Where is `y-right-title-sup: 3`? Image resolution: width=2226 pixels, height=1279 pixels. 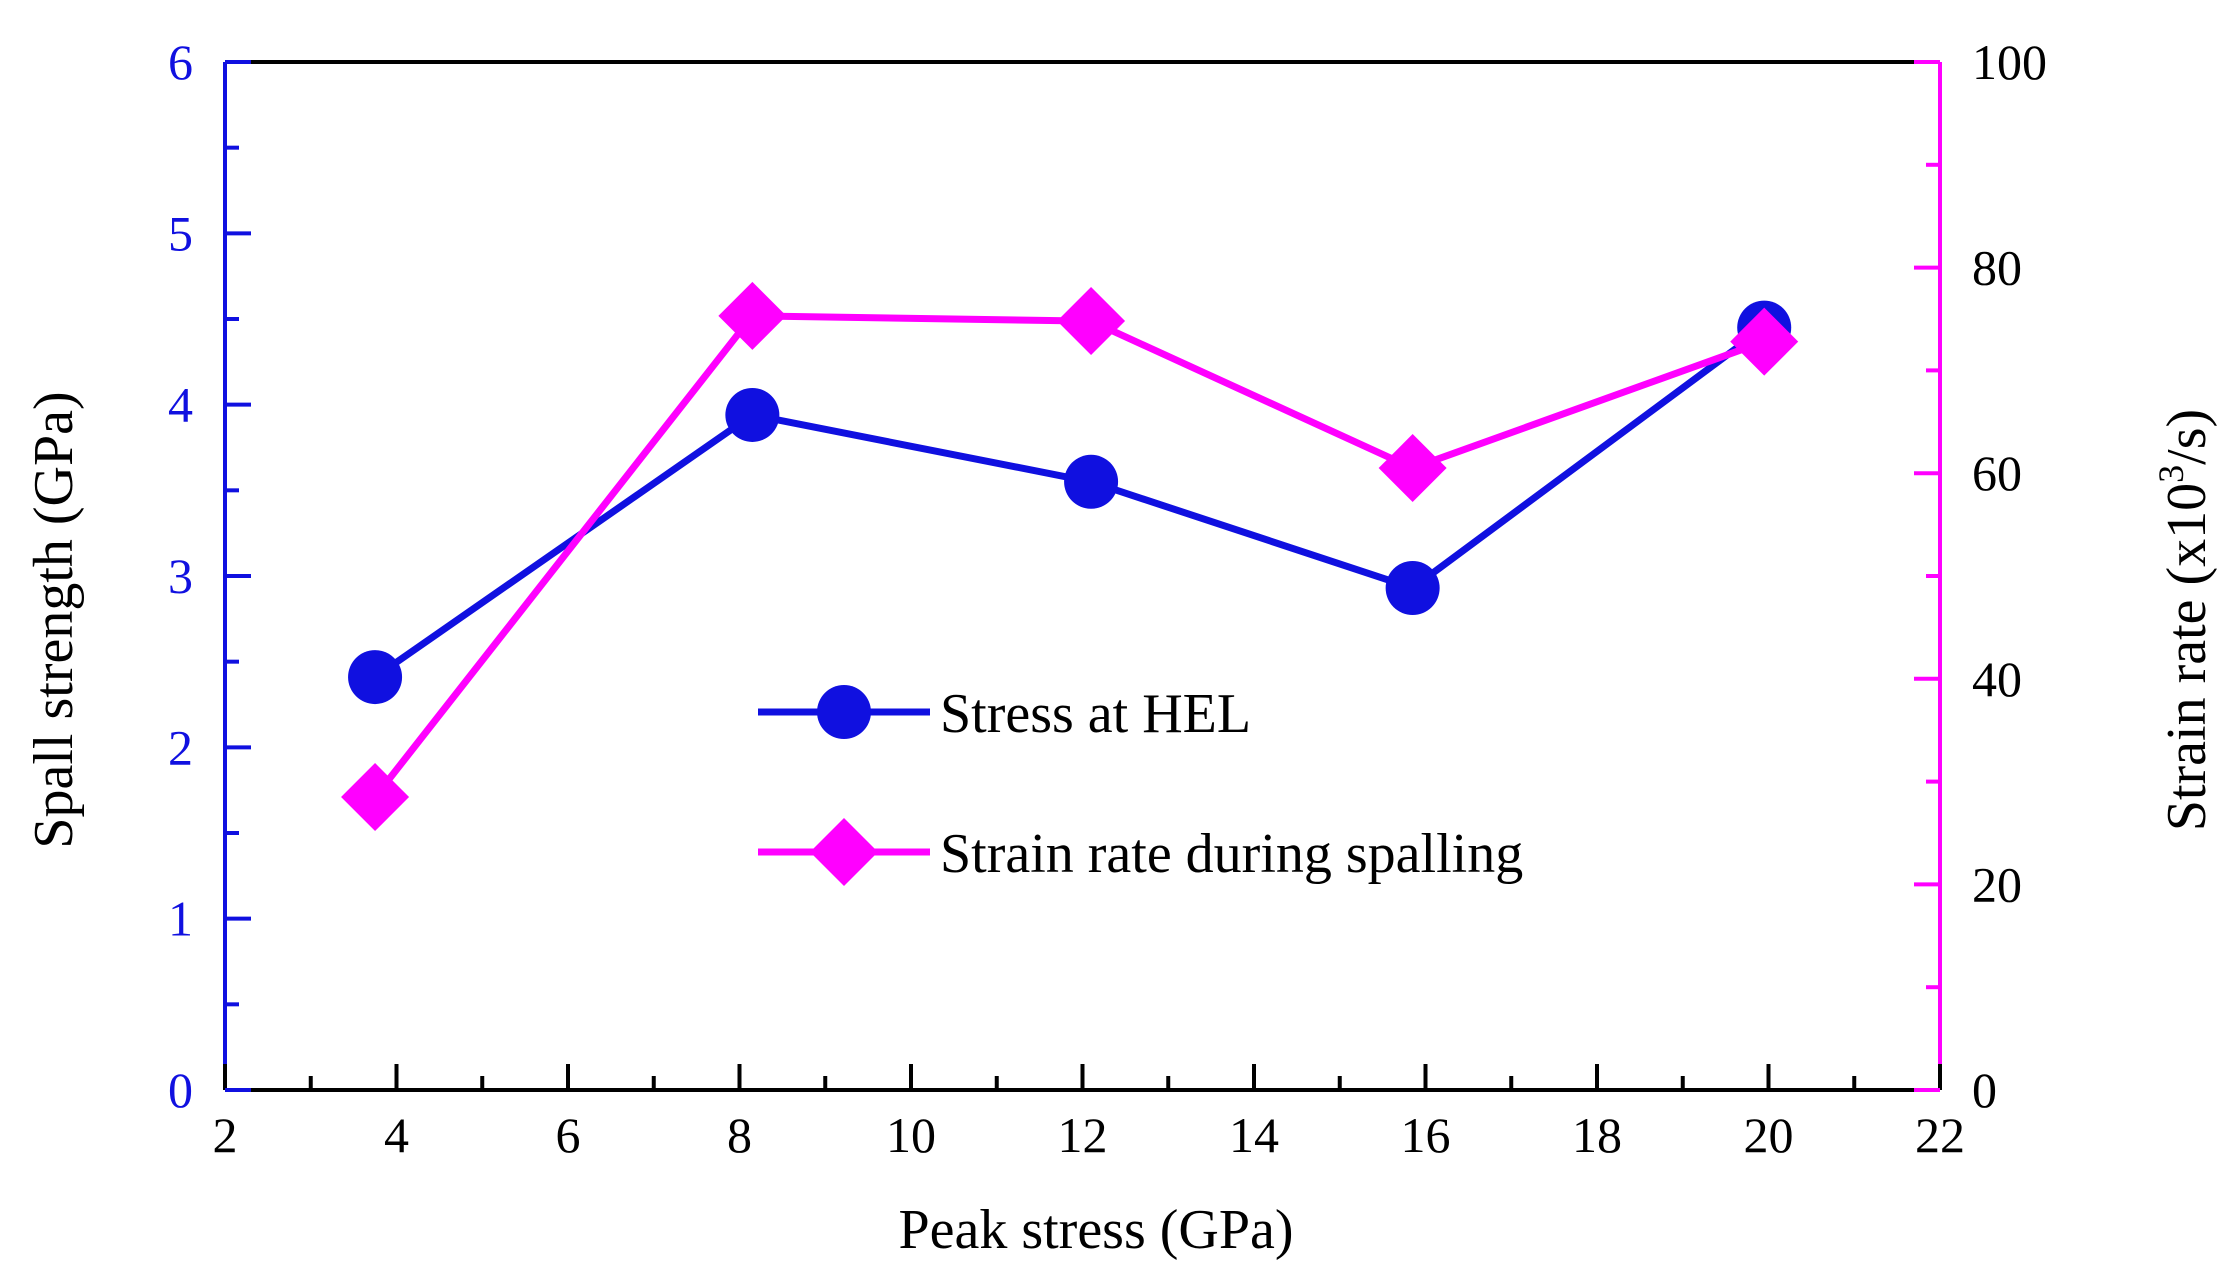
y-right-title-sup: 3 is located at coordinates (2171, 474).